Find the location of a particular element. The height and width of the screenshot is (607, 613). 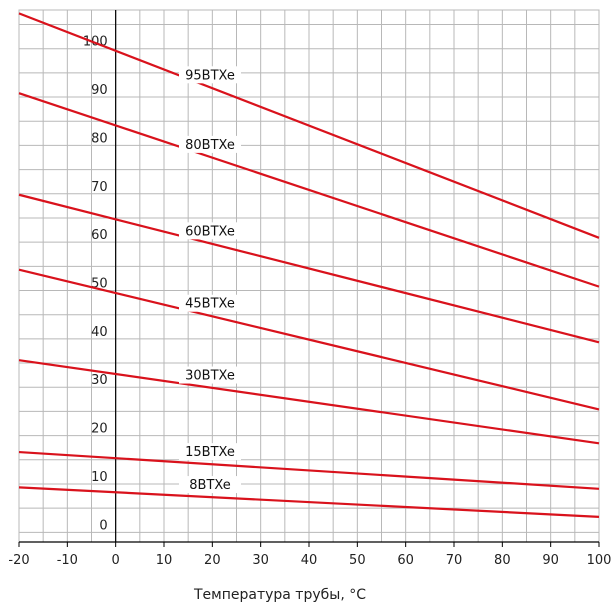

y-tick-label: 40 is located at coordinates (99, 332).